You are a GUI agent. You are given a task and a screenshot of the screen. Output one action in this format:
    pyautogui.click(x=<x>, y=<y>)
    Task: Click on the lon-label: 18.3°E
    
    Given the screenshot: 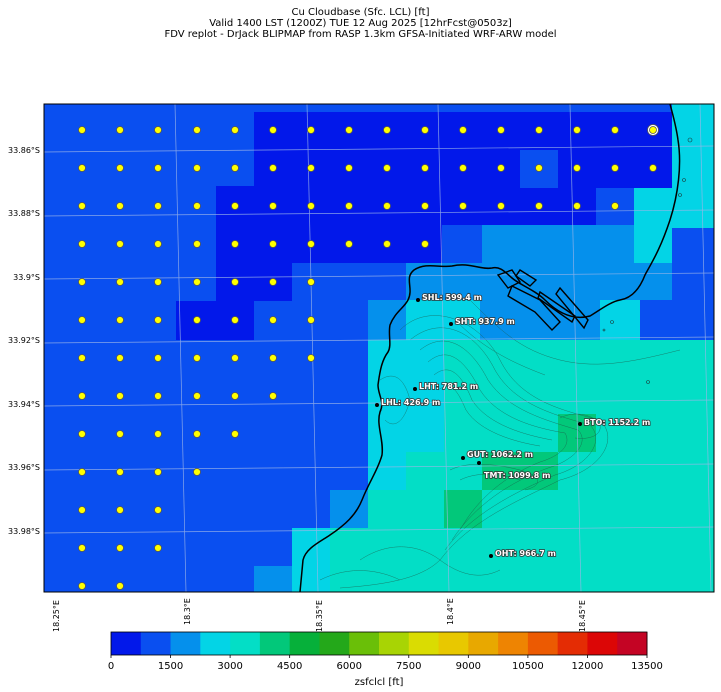 What is the action you would take?
    pyautogui.click(x=187, y=611)
    